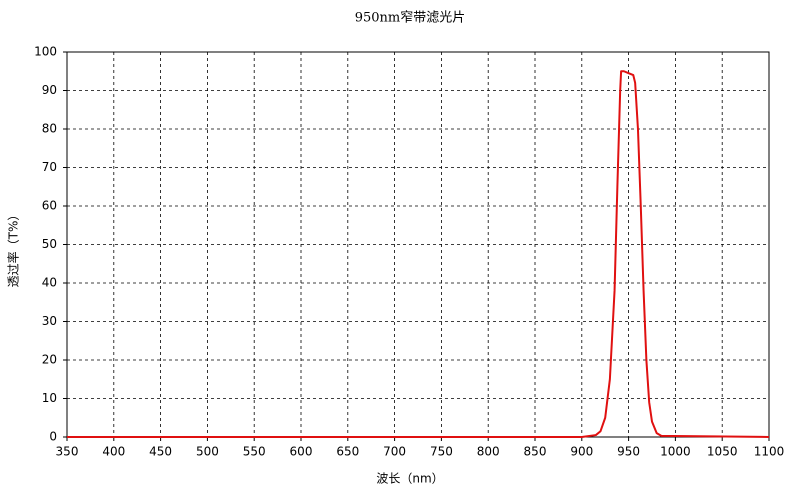 This screenshot has height=493, width=800. Describe the element at coordinates (581, 452) in the screenshot. I see `x-tick-label: 900` at that location.